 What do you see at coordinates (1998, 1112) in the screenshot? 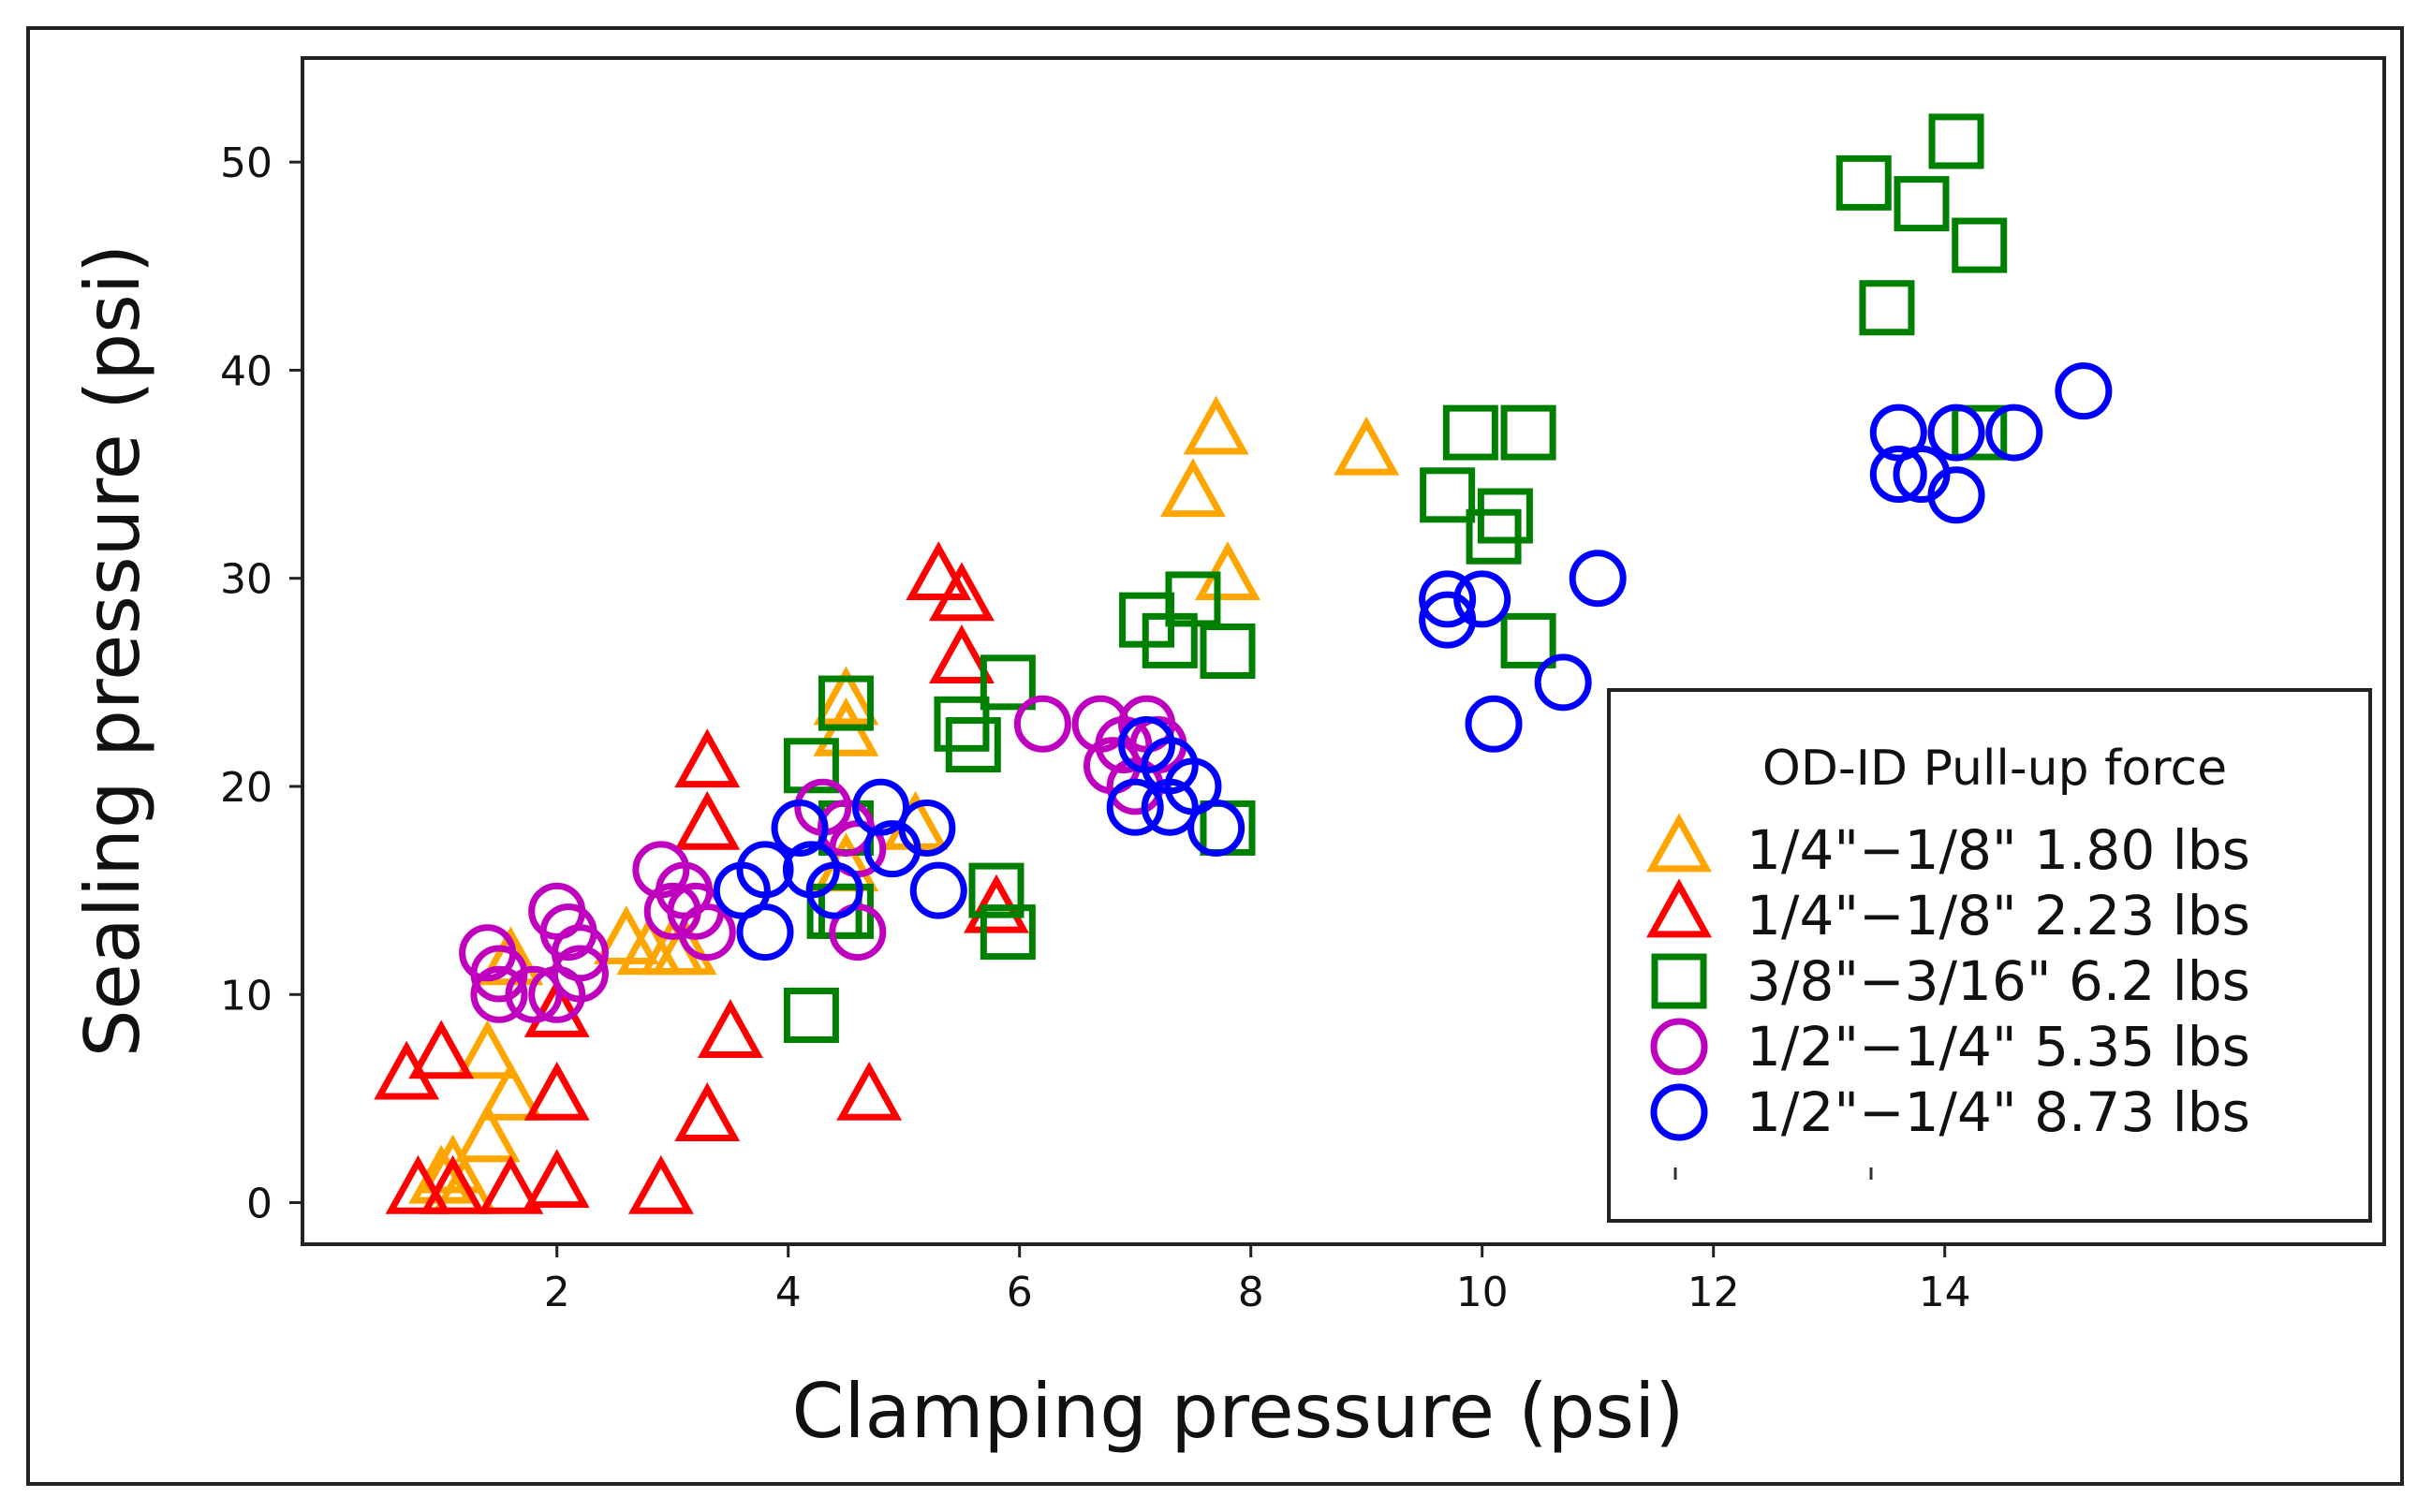
I see `legend-label: 1/2"−1/4" 8.73 lbs` at bounding box center [1998, 1112].